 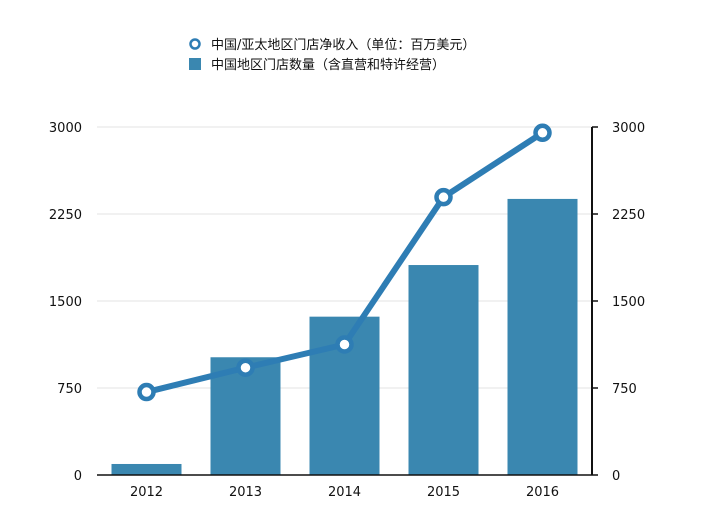 I want to click on legend-label-line: 中国/亚太地区门店净收入（单位：百万美元）, so click(x=343, y=45).